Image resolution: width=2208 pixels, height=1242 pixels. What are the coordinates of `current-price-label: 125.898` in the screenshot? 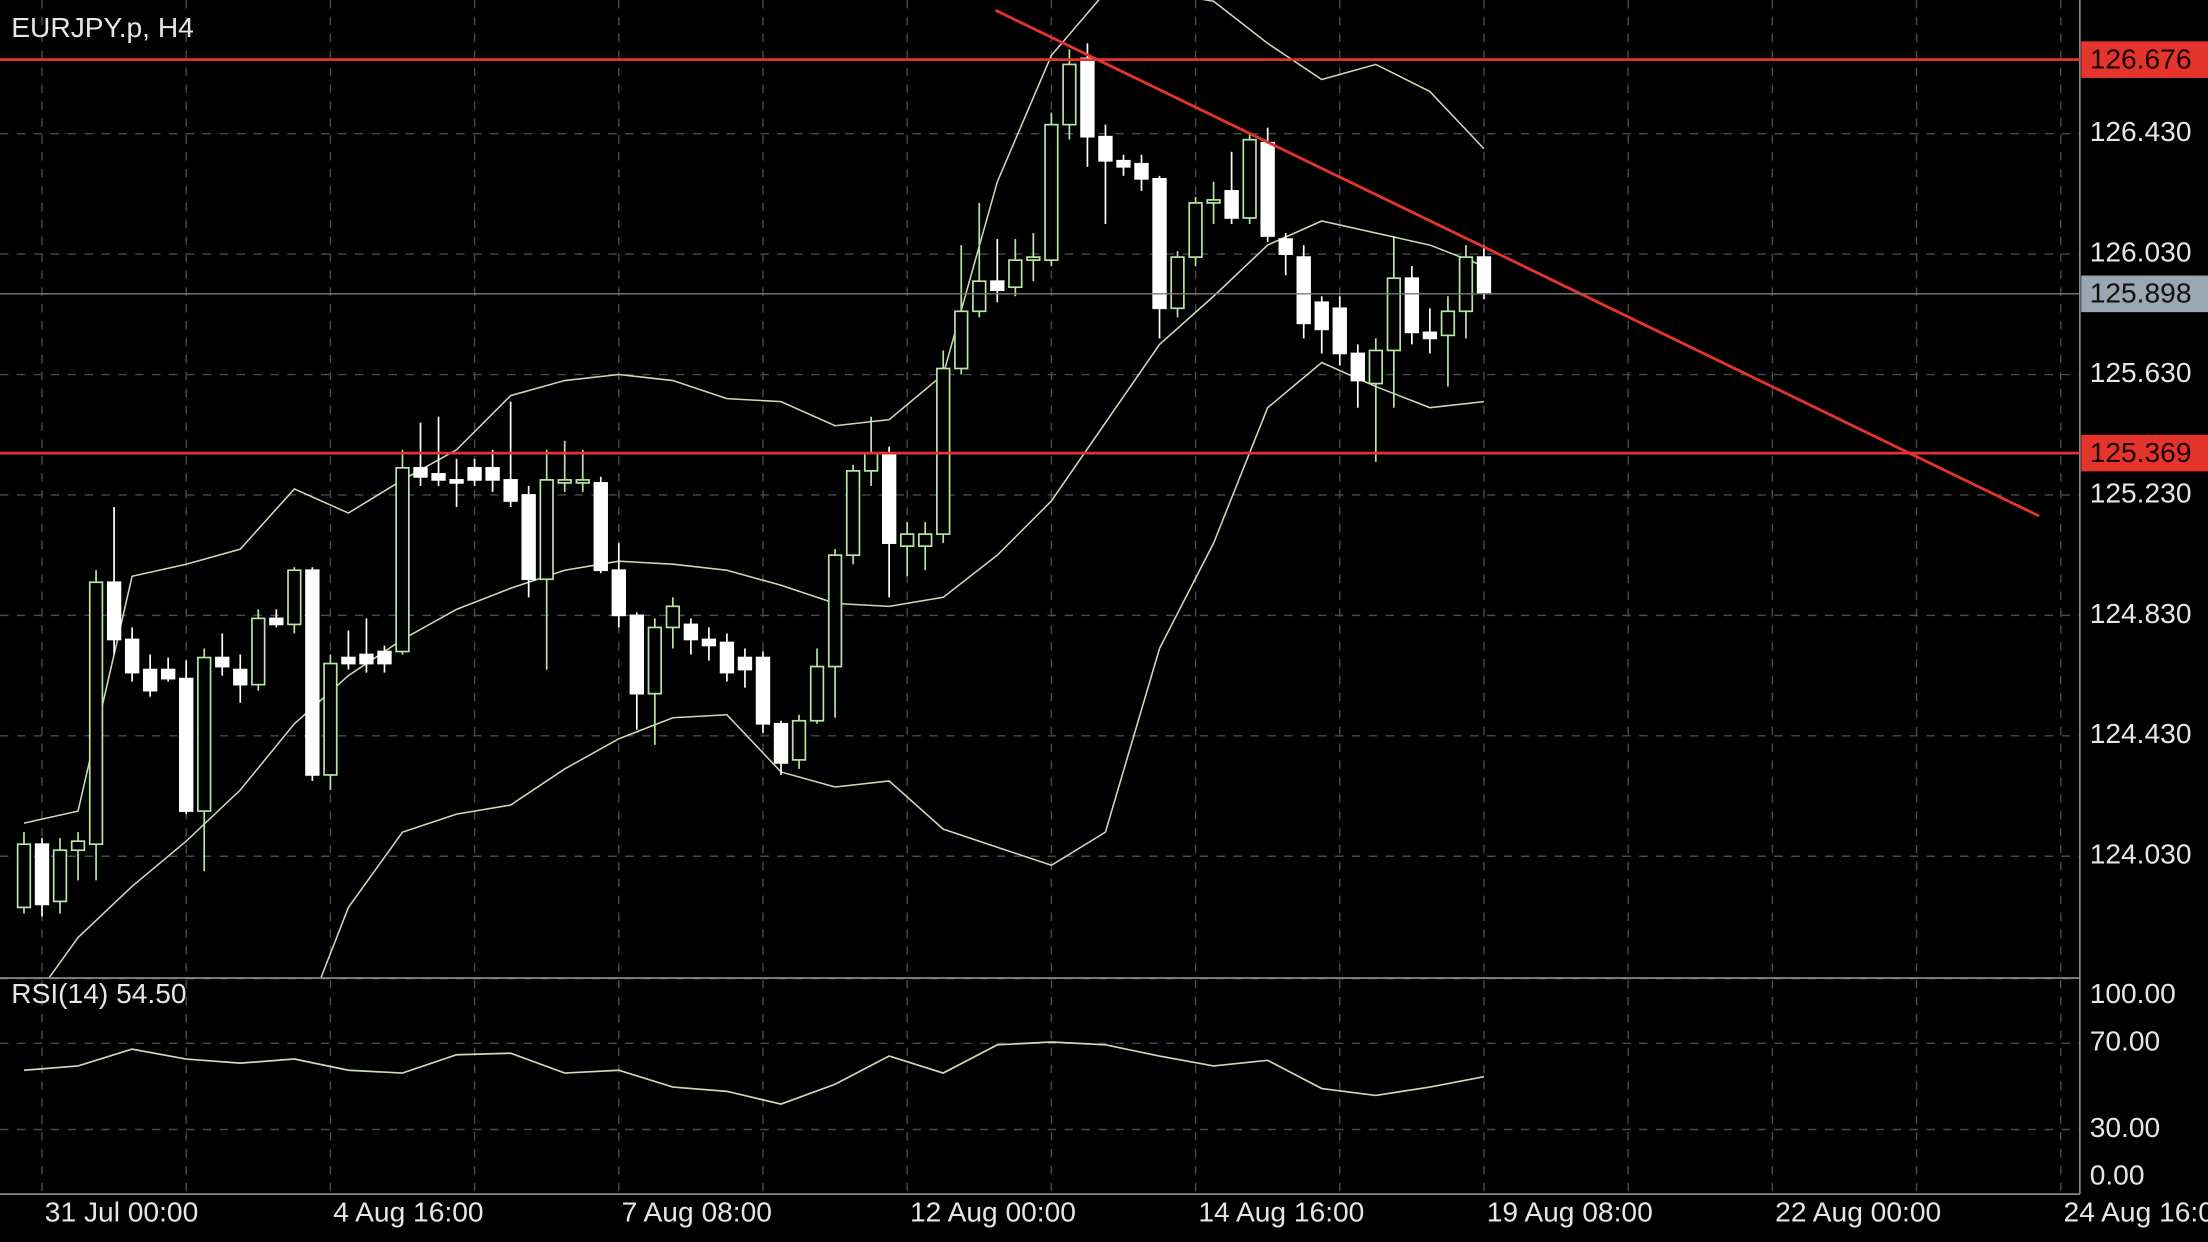 It's located at (2141, 293).